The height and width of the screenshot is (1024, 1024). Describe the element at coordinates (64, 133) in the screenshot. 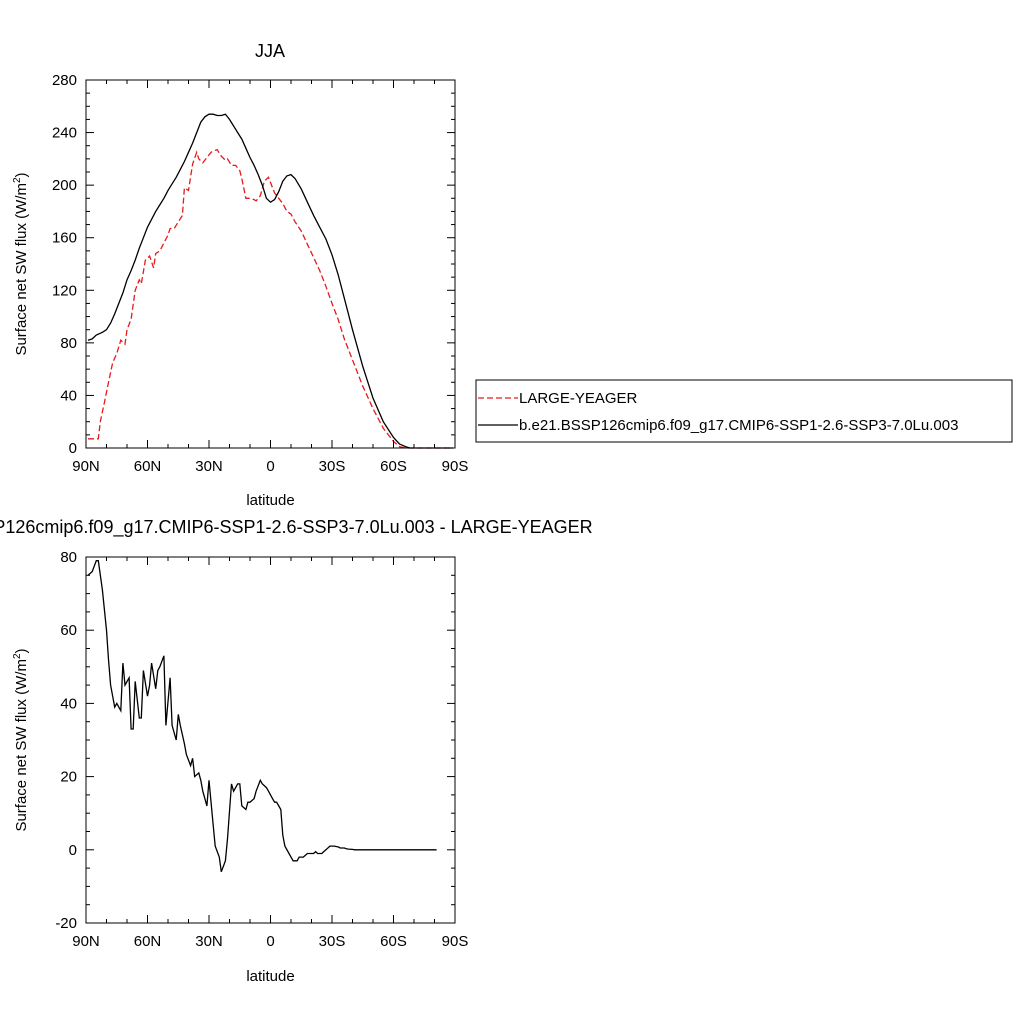

I see `y-tick-label: 240` at that location.